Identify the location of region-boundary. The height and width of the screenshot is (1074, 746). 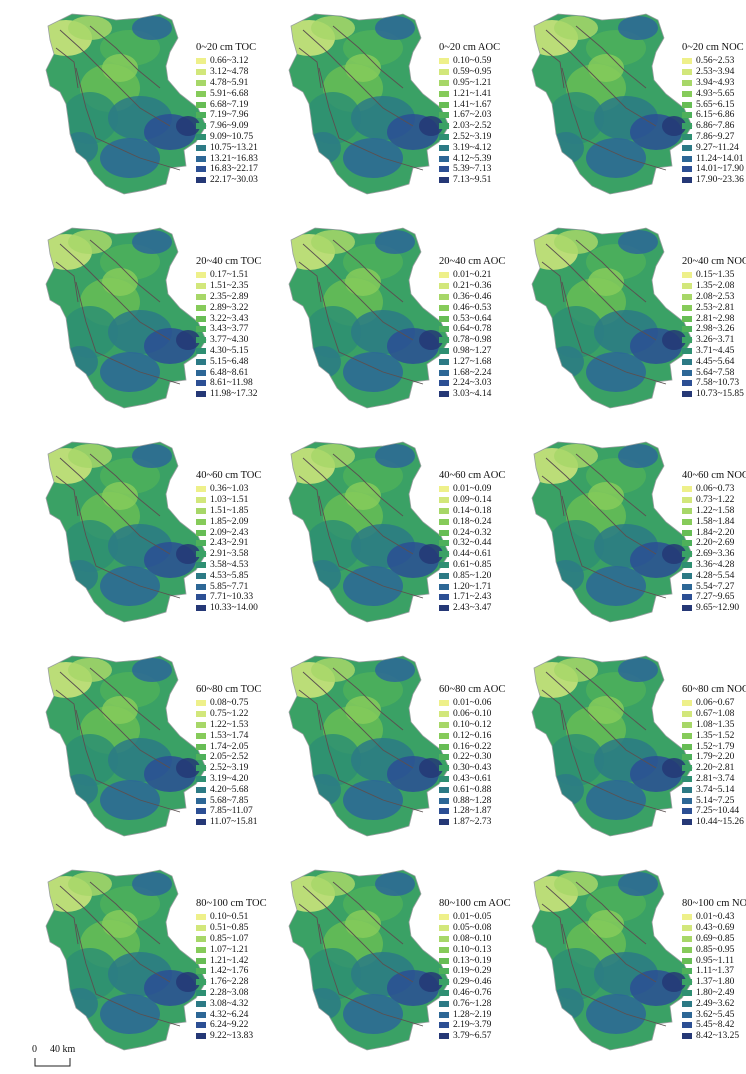
(612, 104).